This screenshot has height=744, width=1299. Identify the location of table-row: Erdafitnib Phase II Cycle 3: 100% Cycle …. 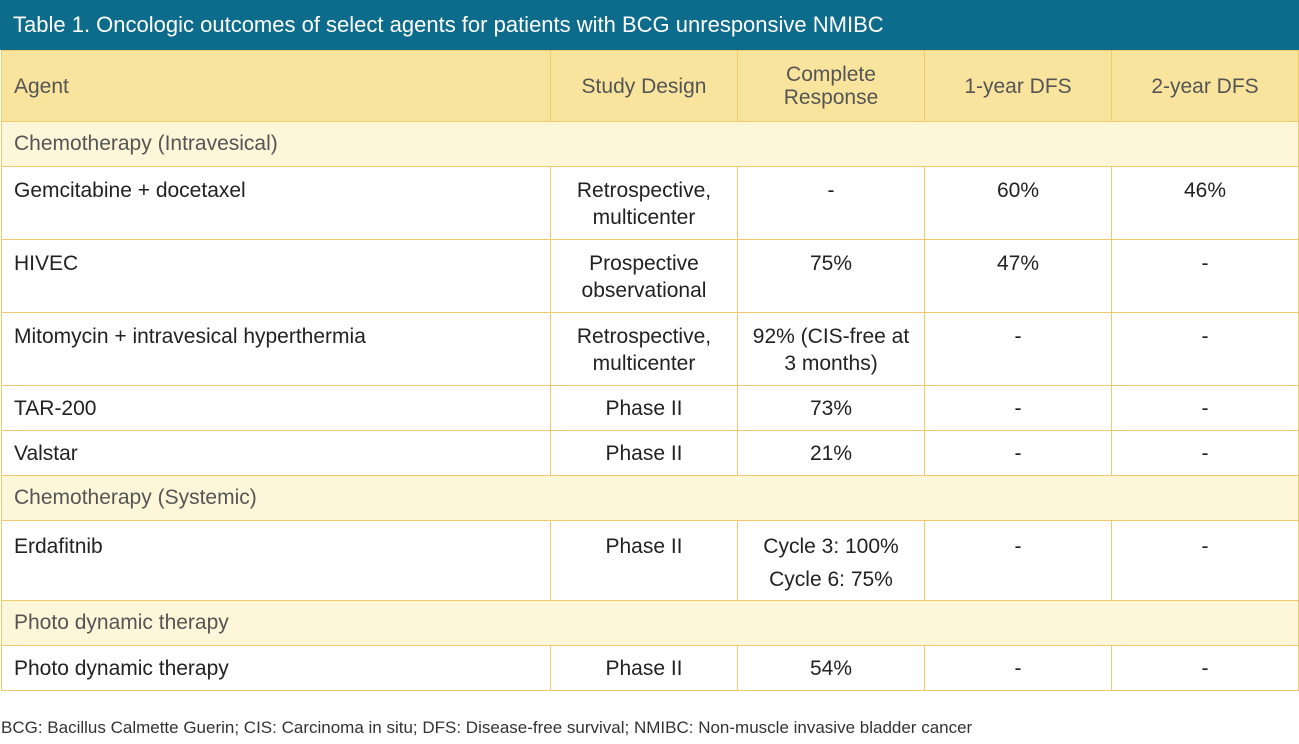
(650, 560).